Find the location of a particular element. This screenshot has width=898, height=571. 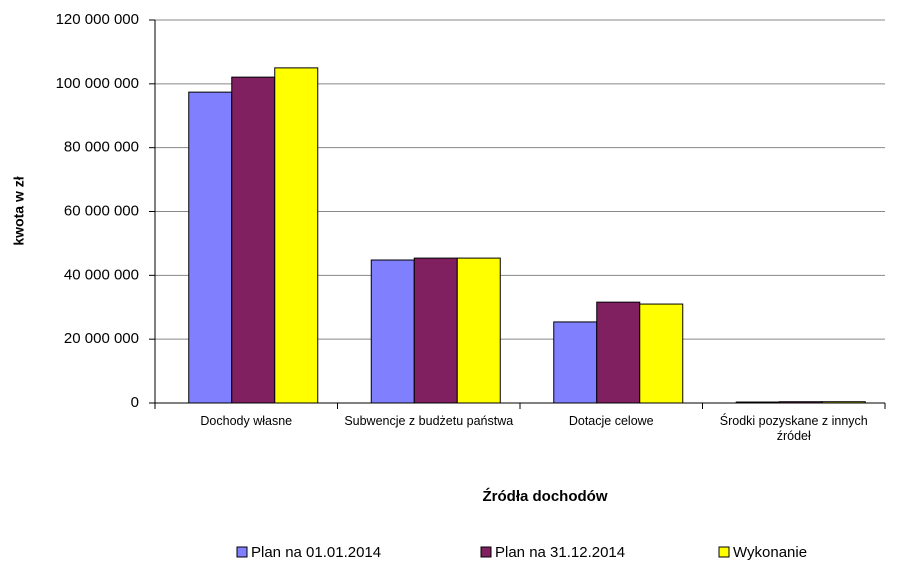

x-axis-title: Źródła dochodów is located at coordinates (545, 496).